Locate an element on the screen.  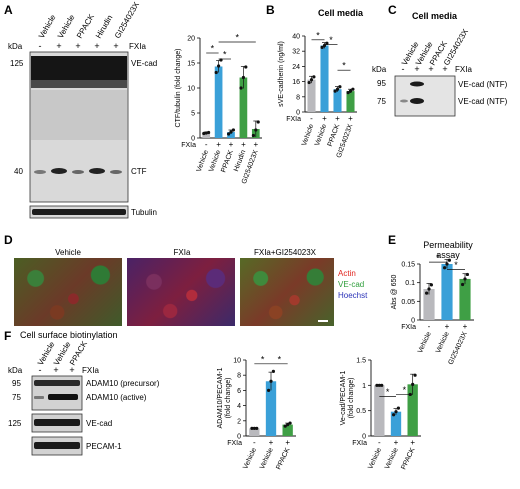
panel-b-letter: B is located at coordinates (270, 10).